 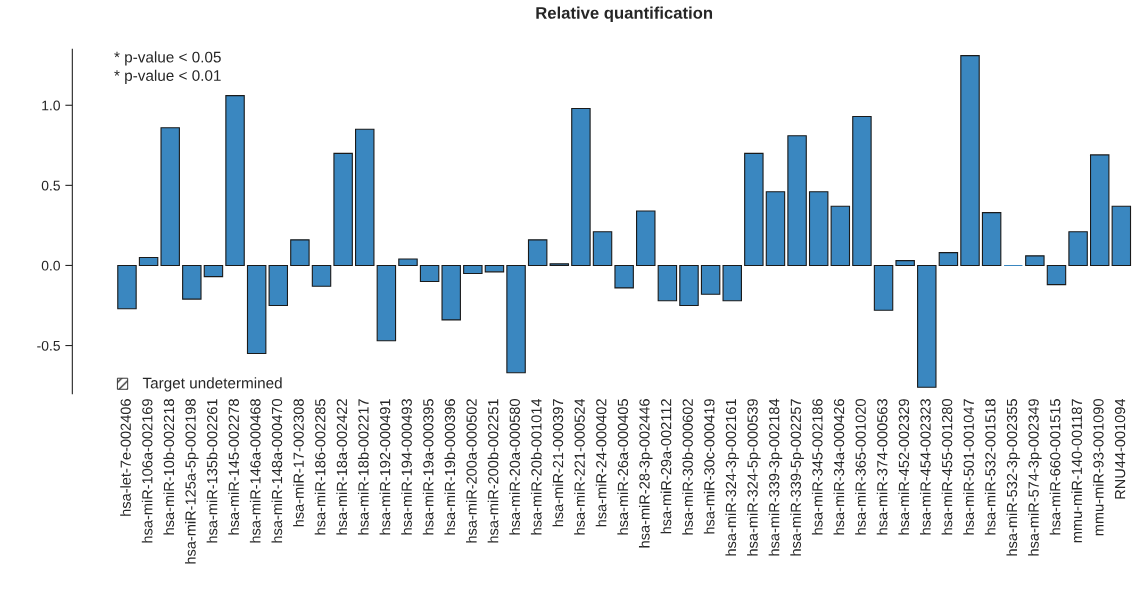 What do you see at coordinates (990, 467) in the screenshot?
I see `x-tick-label: hsa-miR-532-001518` at bounding box center [990, 467].